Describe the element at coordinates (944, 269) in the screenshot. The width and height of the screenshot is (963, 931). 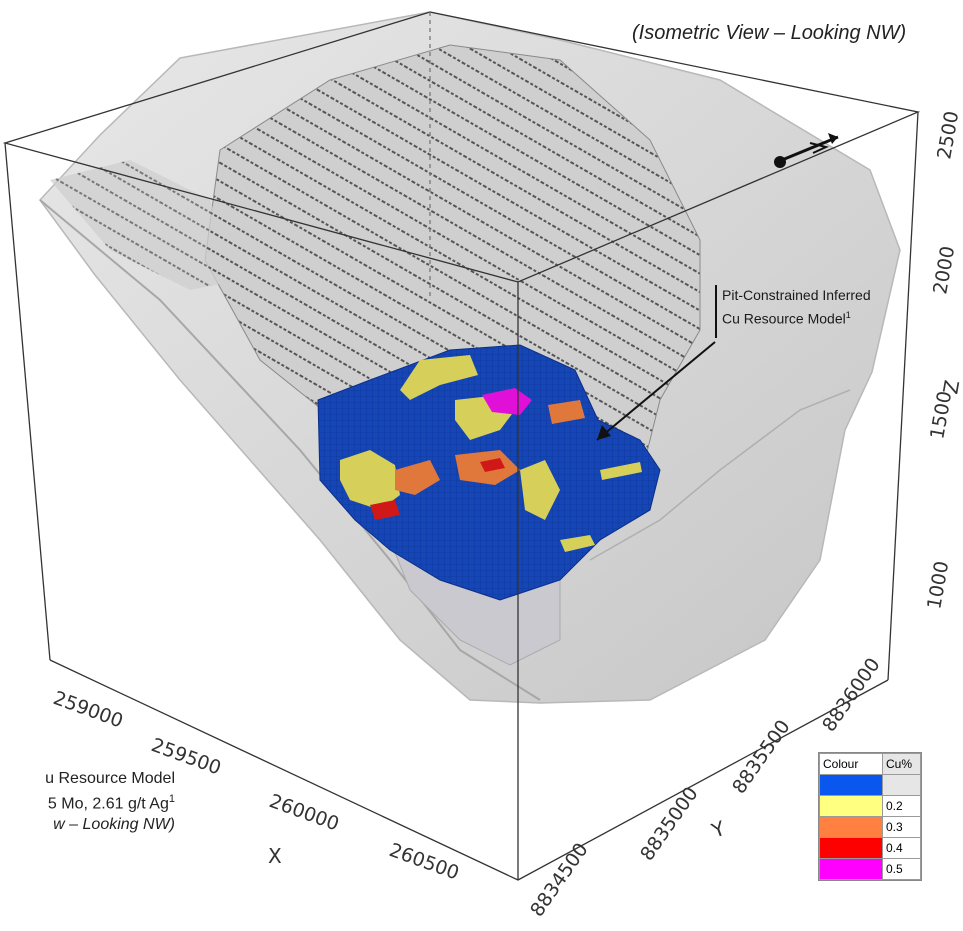
I see `z-tick-label: 2000` at that location.